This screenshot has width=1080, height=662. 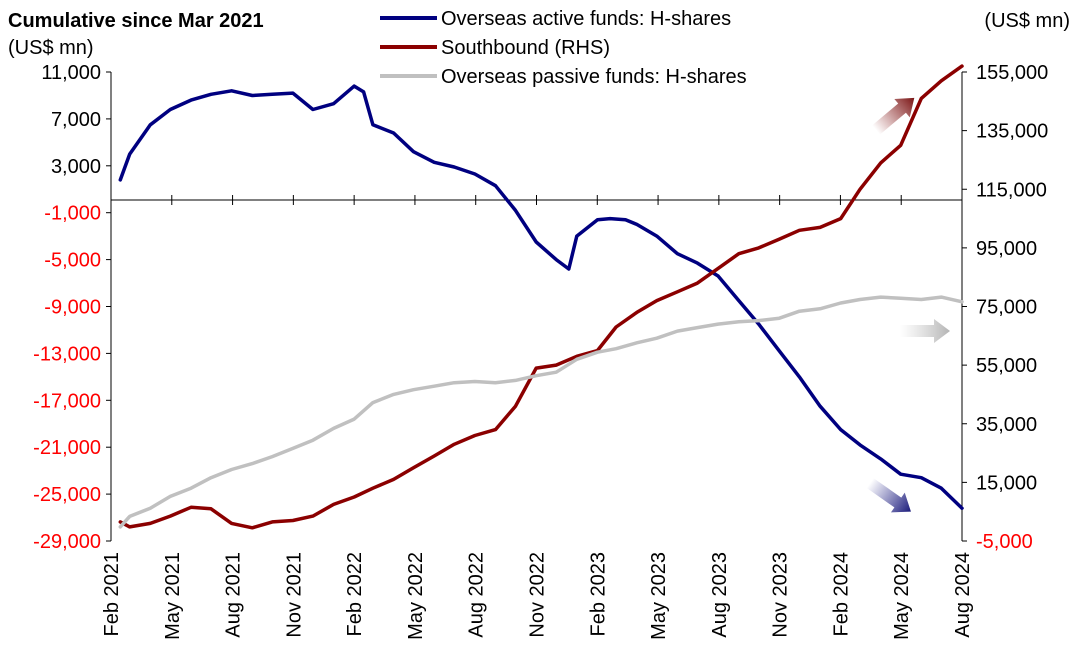 What do you see at coordinates (136, 21) in the screenshot?
I see `chart-title: Cumulative since Mar 2021` at bounding box center [136, 21].